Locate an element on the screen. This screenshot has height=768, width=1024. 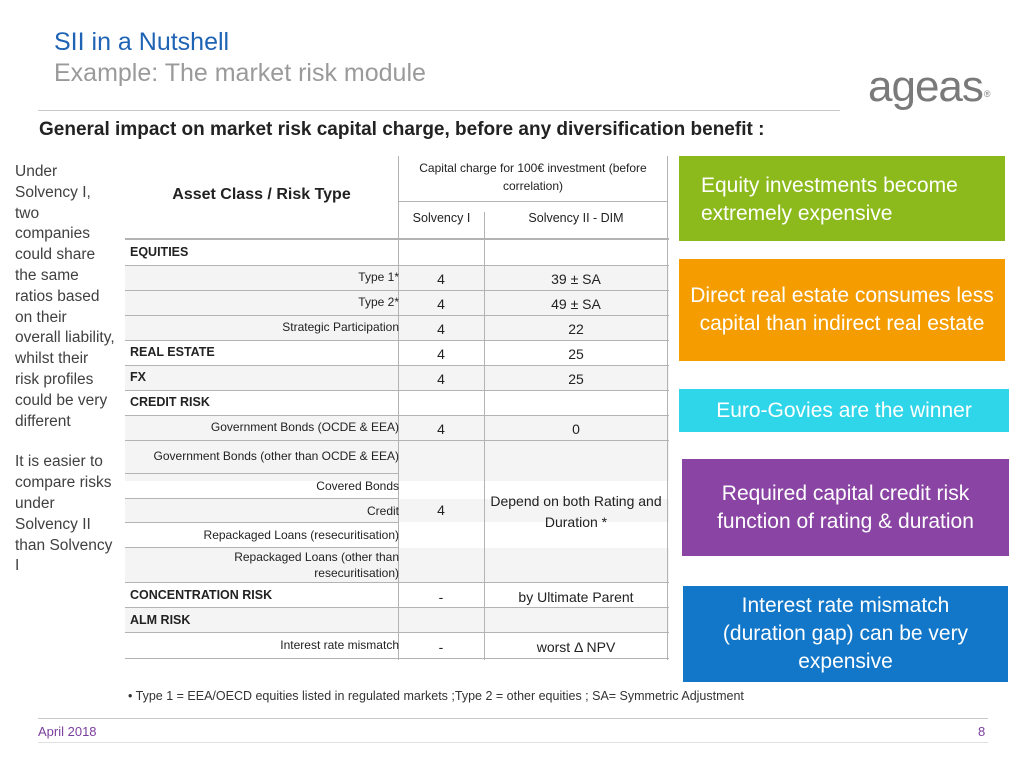
real-estate-solvency-1: 4 is located at coordinates (441, 354).